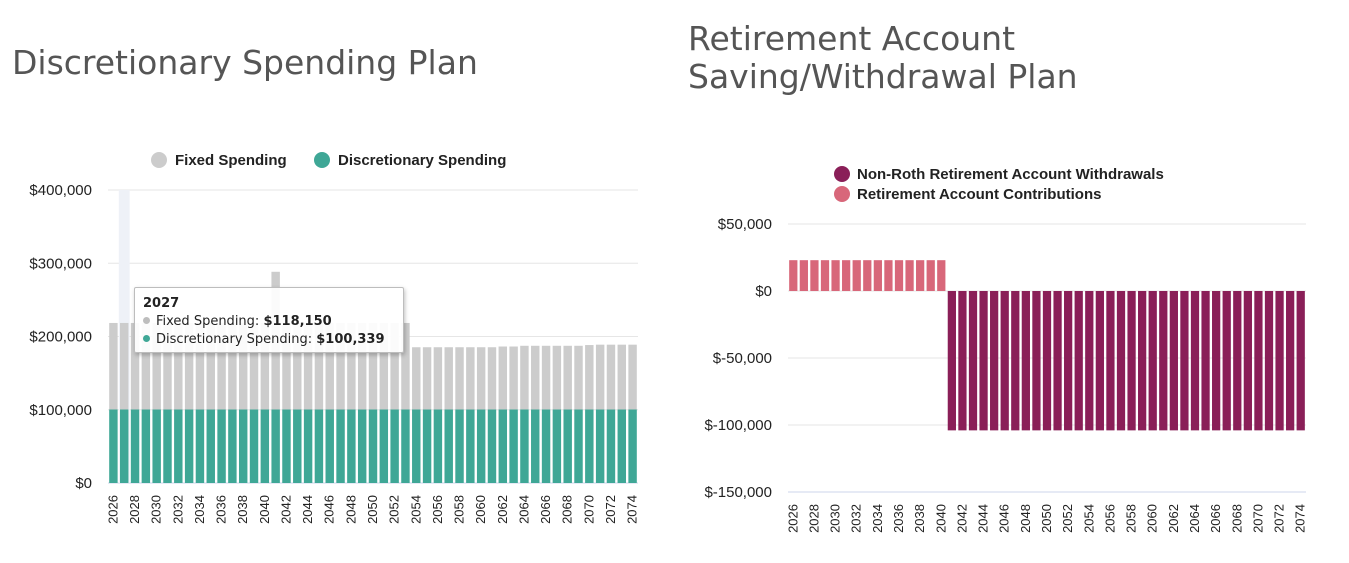 Image resolution: width=1349 pixels, height=563 pixels. I want to click on x-tick-label: 2044, so click(307, 509).